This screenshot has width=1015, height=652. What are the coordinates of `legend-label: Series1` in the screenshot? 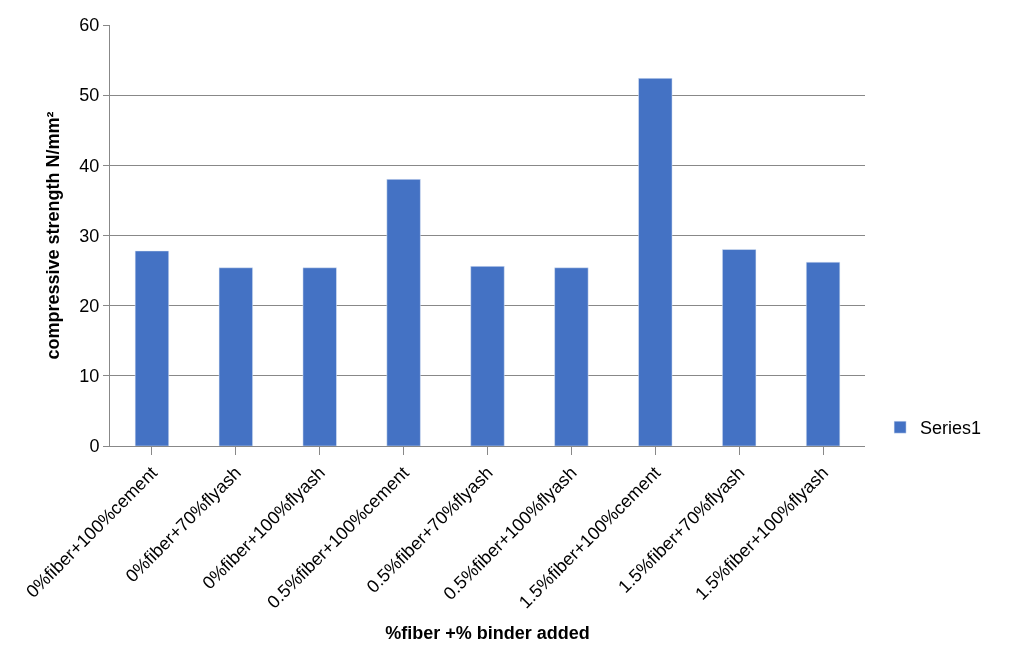 It's located at (951, 428).